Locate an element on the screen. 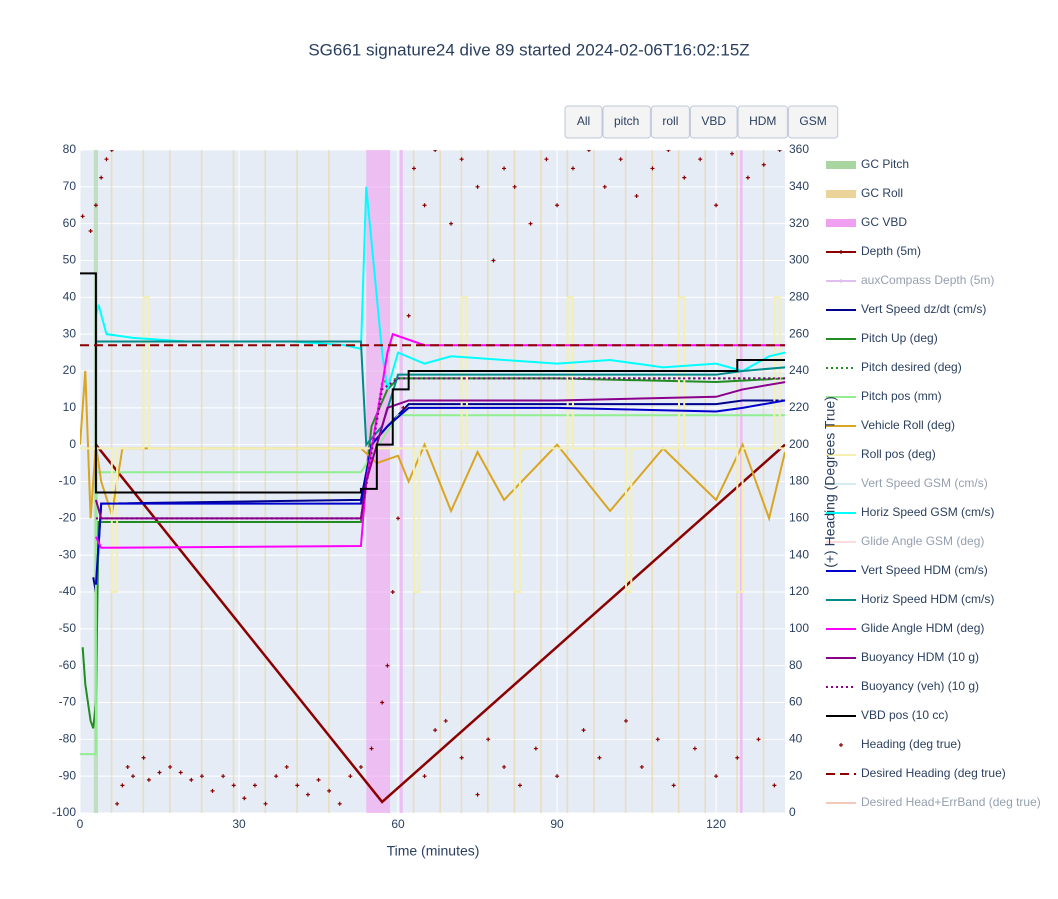 The width and height of the screenshot is (1058, 899). button-label: VBD is located at coordinates (713, 121).